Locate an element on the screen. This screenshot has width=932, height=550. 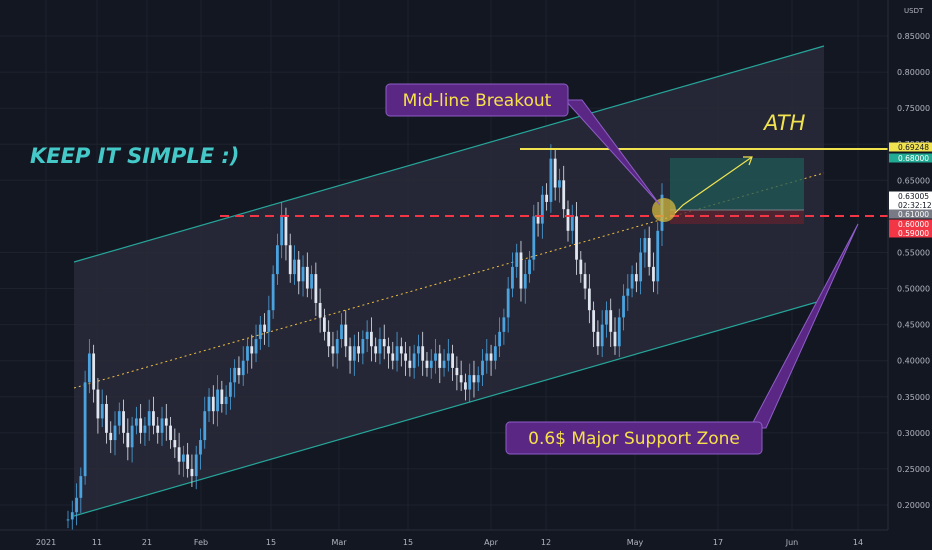
price-tick-label: 0.85000 is located at coordinates (913, 36).